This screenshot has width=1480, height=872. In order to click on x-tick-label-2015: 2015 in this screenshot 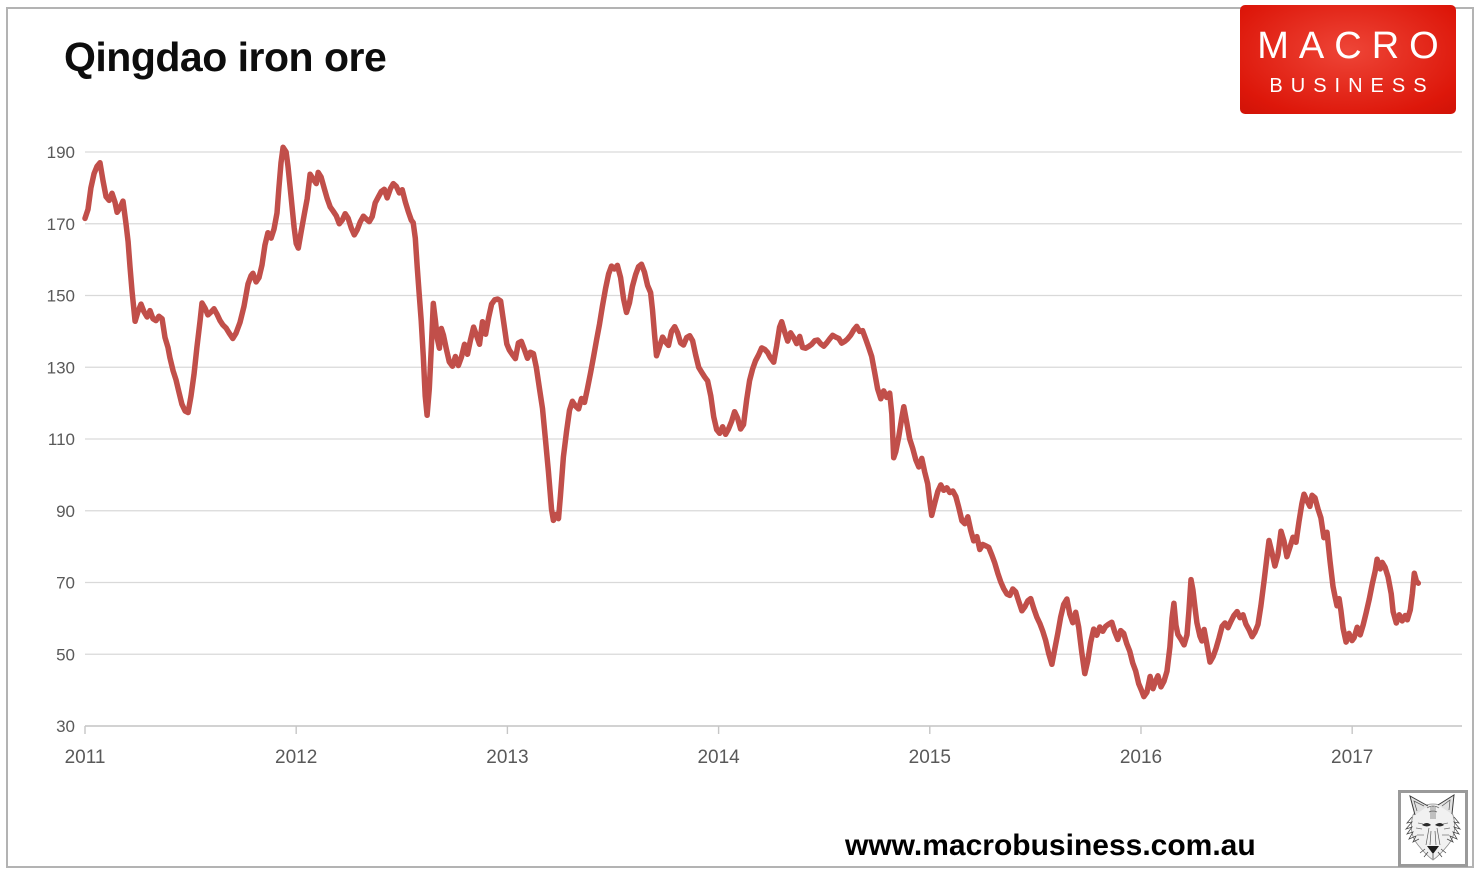, I will do `click(930, 757)`.